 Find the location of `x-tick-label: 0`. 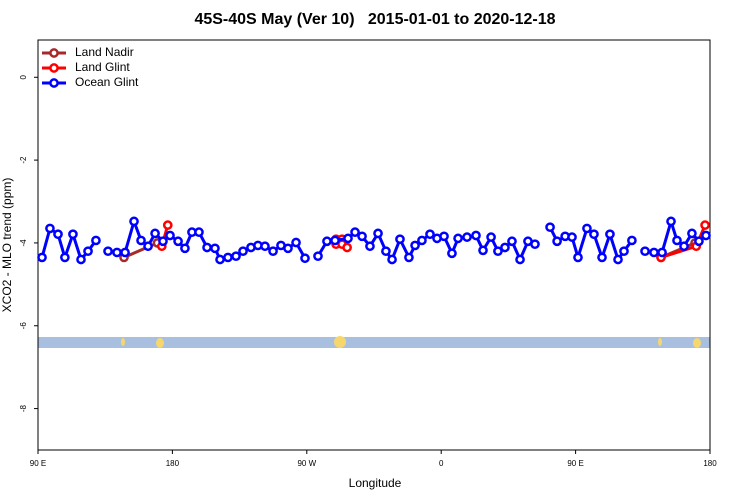

x-tick-label: 0 is located at coordinates (441, 463).